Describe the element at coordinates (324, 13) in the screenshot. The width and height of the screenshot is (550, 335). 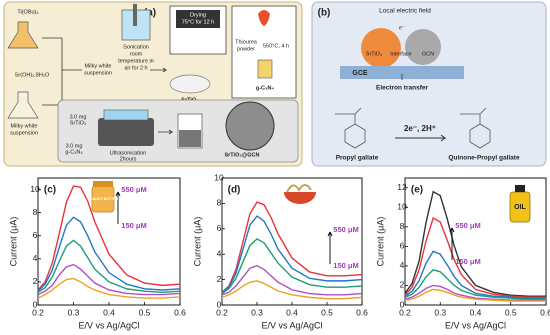
I see `panel-label: (b)` at that location.